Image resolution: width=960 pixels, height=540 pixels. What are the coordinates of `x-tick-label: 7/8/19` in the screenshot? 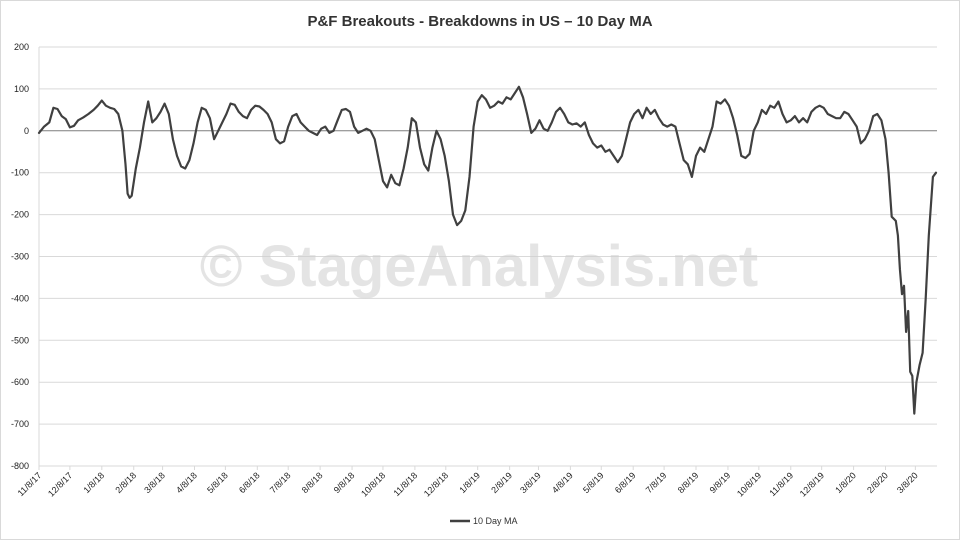 It's located at (656, 482).